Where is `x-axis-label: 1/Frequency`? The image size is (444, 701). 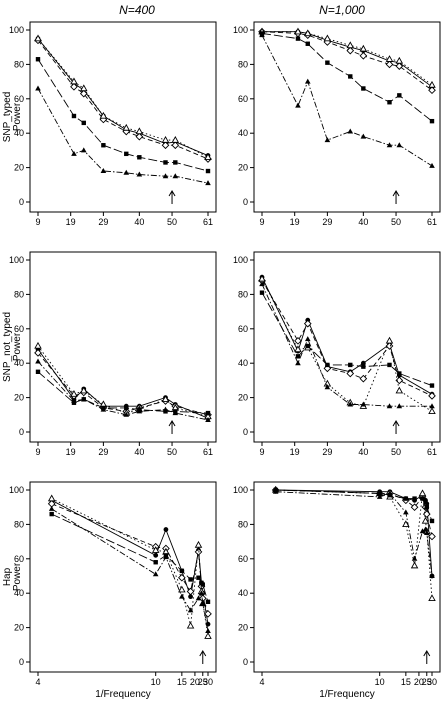 x-axis-label: 1/Frequency is located at coordinates (347, 694).